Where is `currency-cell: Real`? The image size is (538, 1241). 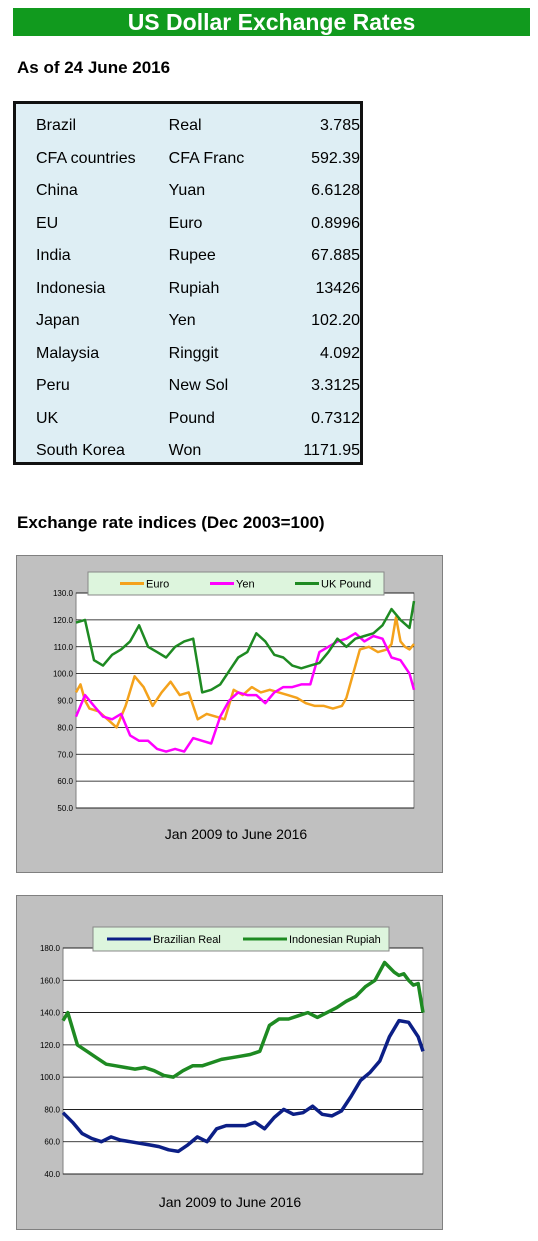
currency-cell: Real is located at coordinates (185, 126).